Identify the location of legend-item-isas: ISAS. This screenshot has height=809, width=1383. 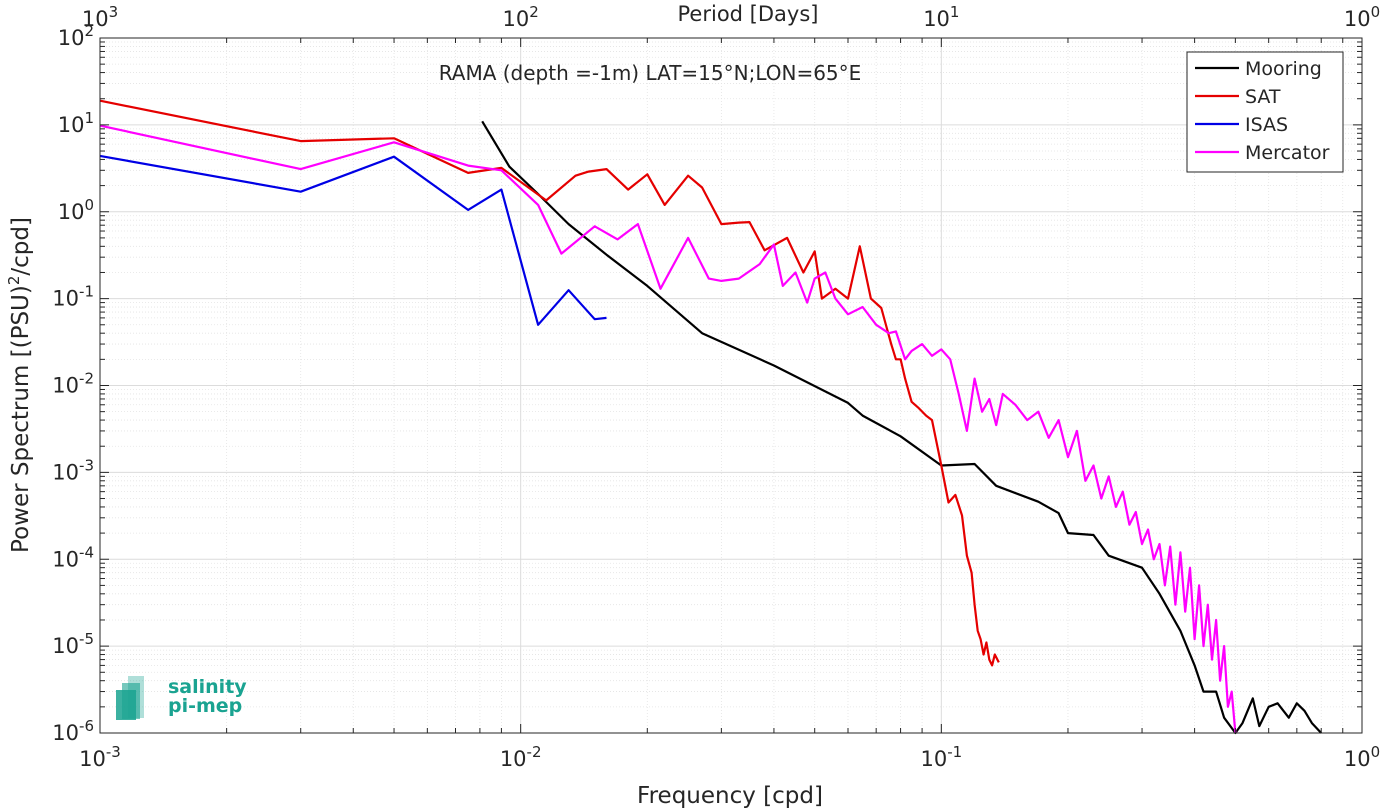
(1241, 125).